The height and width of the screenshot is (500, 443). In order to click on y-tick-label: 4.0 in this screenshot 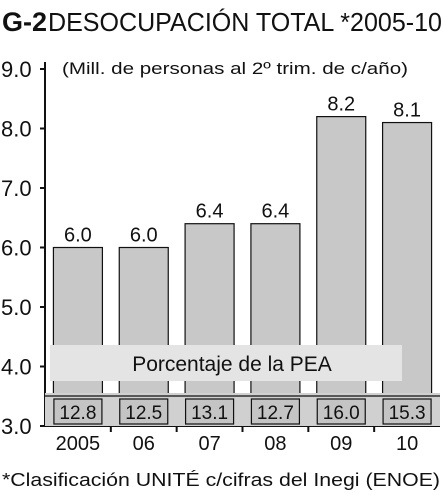, I will do `click(16, 367)`.